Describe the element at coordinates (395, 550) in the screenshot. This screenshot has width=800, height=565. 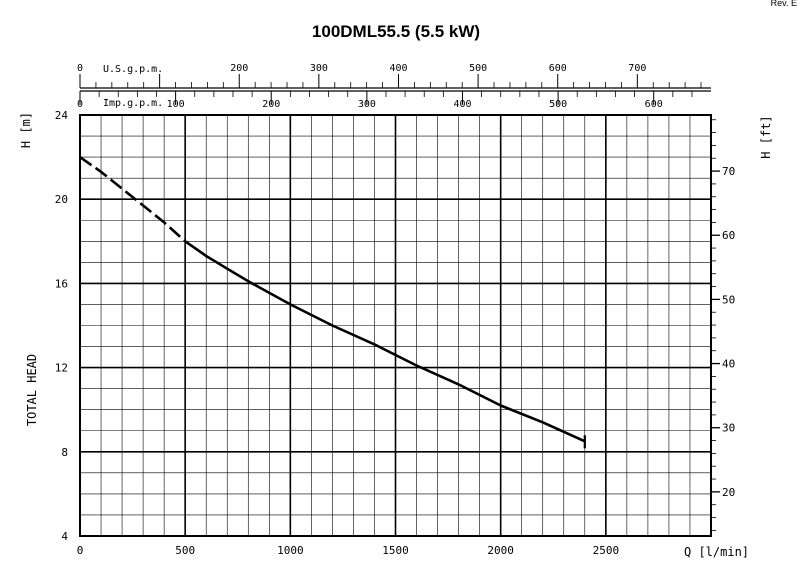
I see `x-tick-label: 1500` at that location.